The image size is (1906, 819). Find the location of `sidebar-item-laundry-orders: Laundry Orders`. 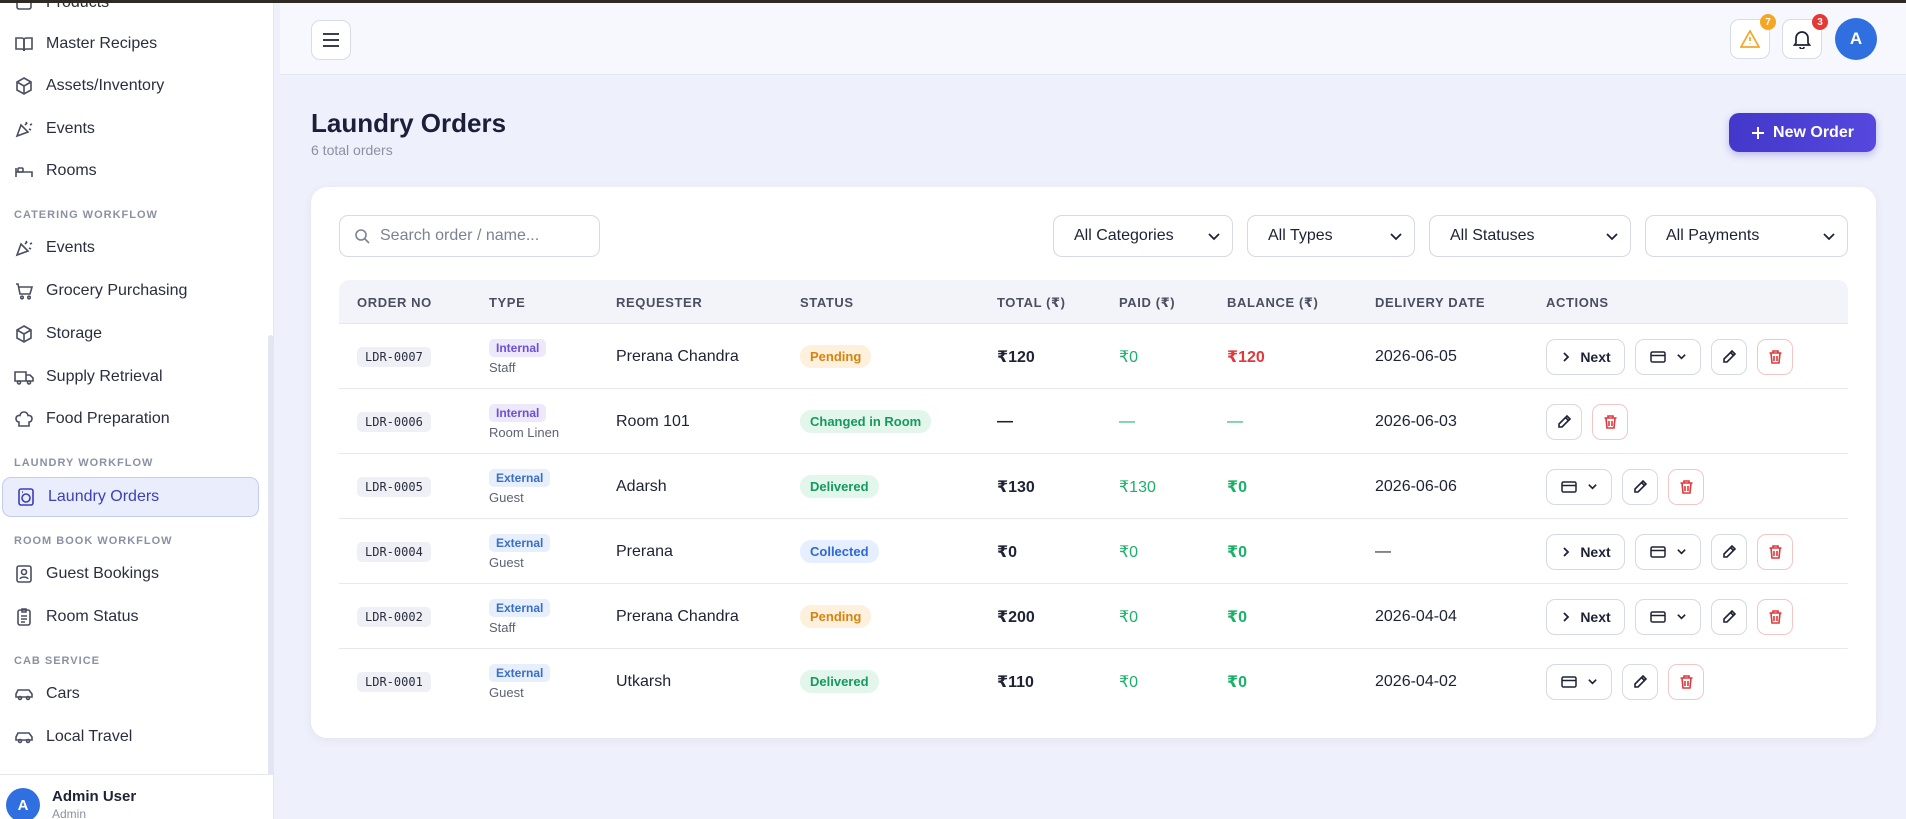

sidebar-item-laundry-orders: Laundry Orders is located at coordinates (130, 497).